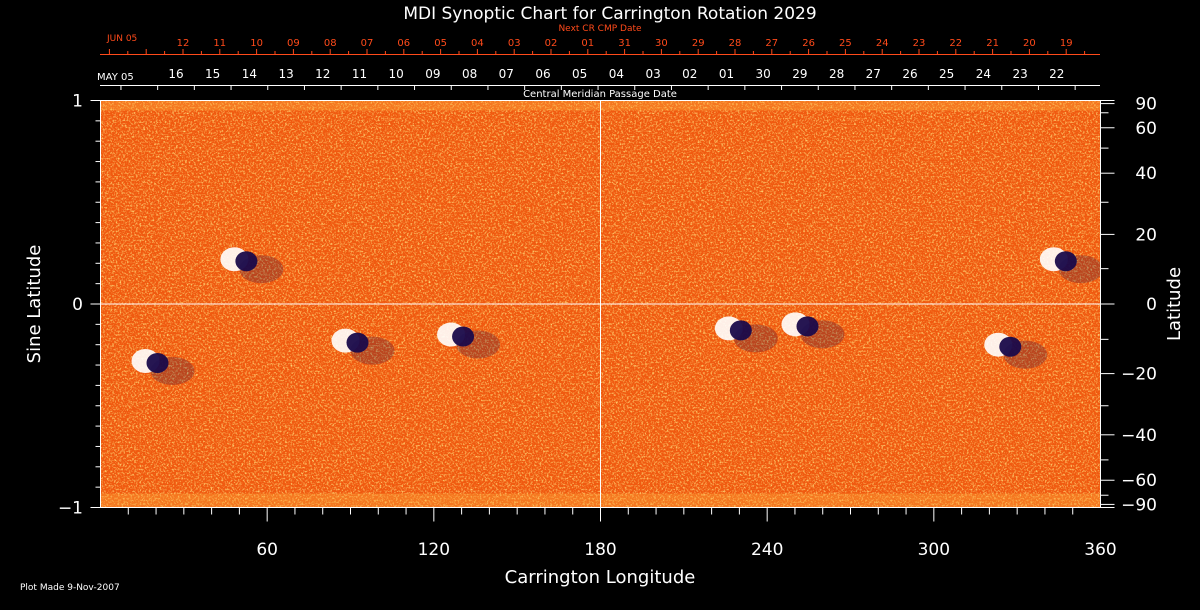 This screenshot has width=1200, height=610. Describe the element at coordinates (477, 43) in the screenshot. I see `next-cr-date-label: 04` at that location.